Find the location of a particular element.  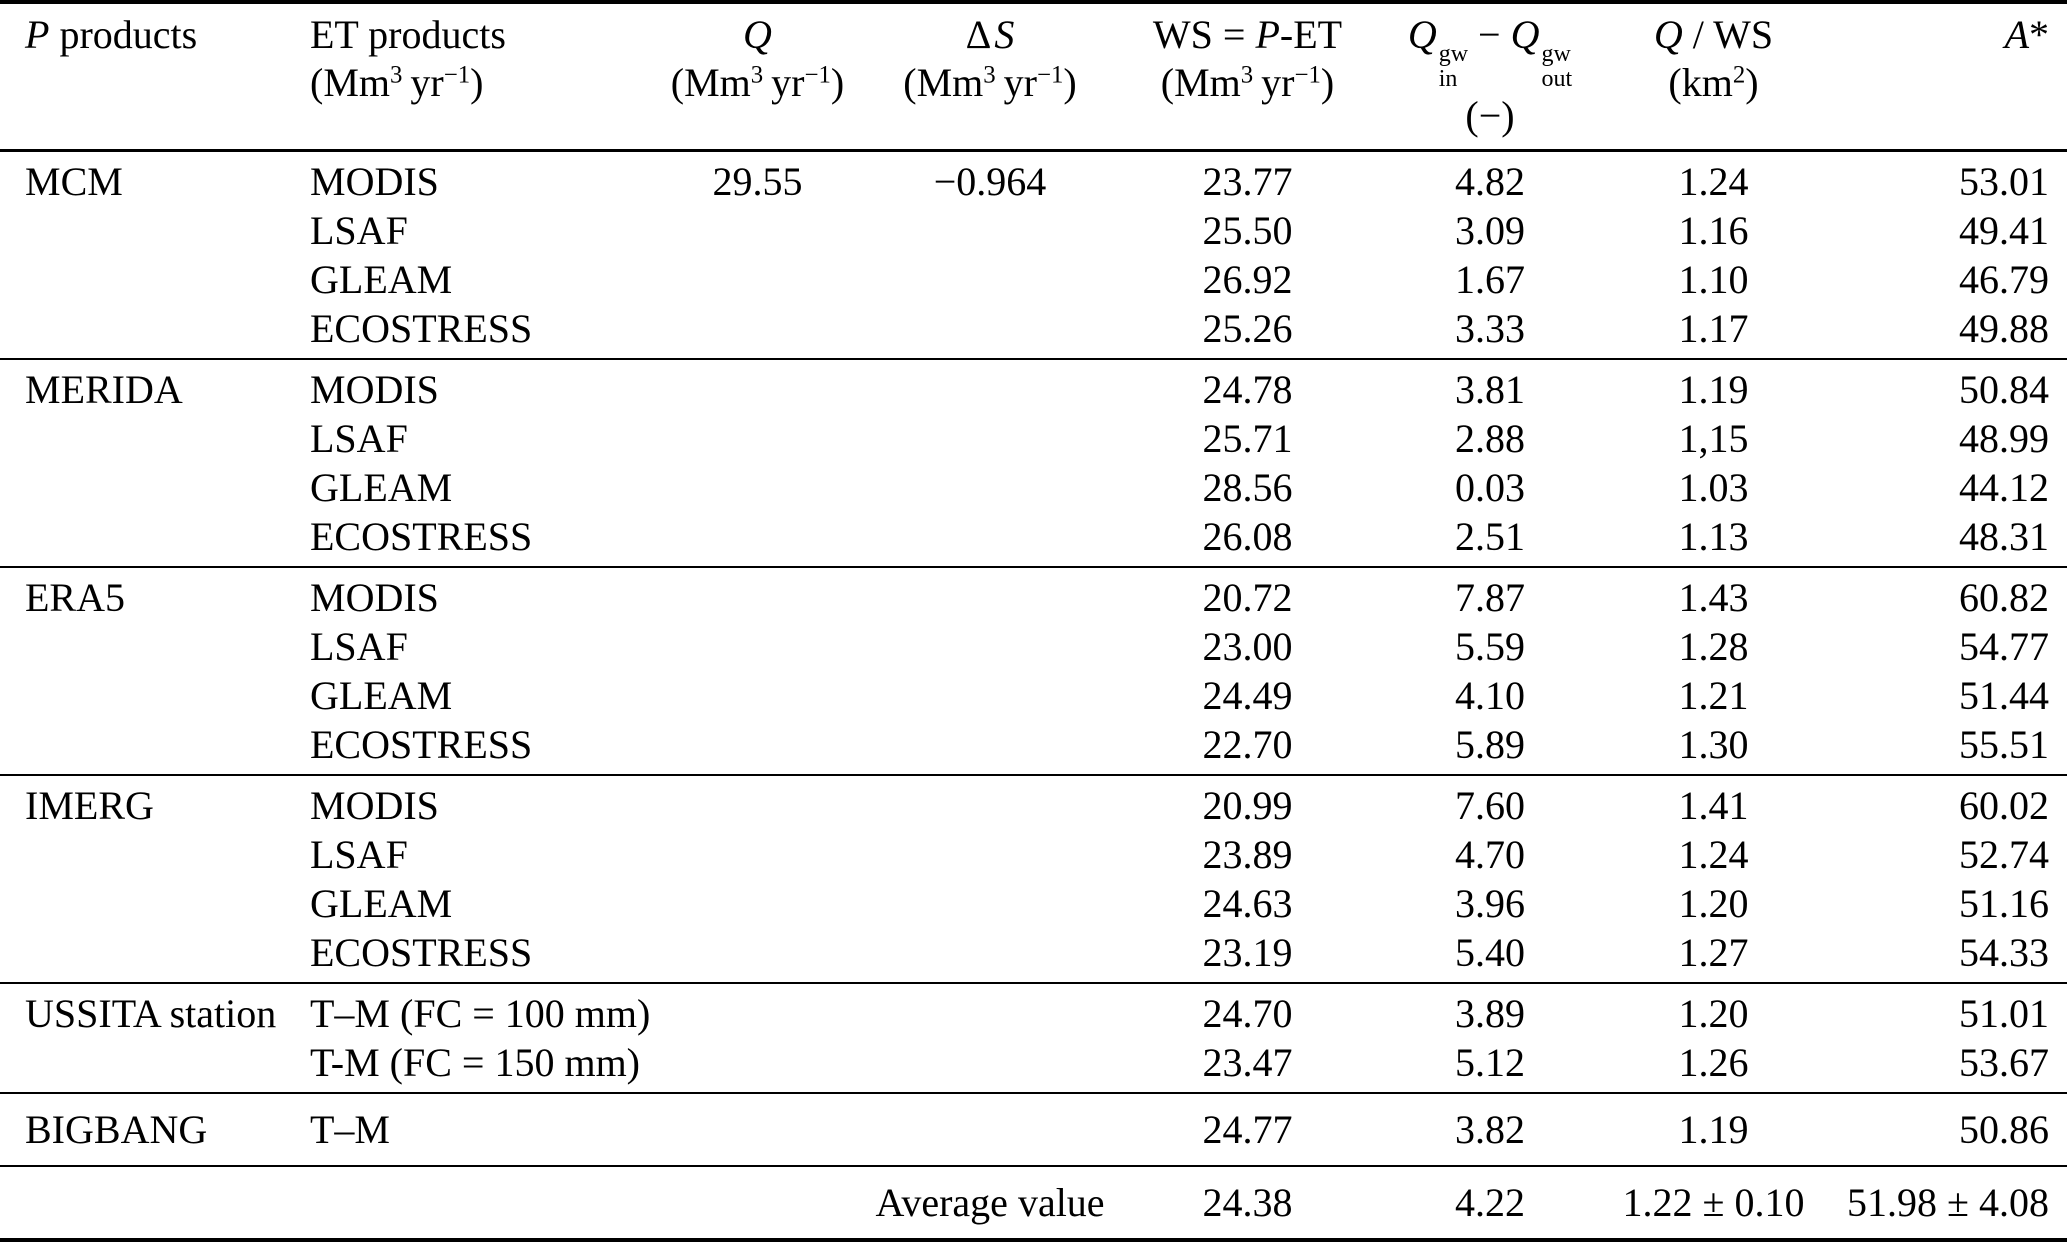

qgw-cell: 5.59 is located at coordinates (1490, 646).